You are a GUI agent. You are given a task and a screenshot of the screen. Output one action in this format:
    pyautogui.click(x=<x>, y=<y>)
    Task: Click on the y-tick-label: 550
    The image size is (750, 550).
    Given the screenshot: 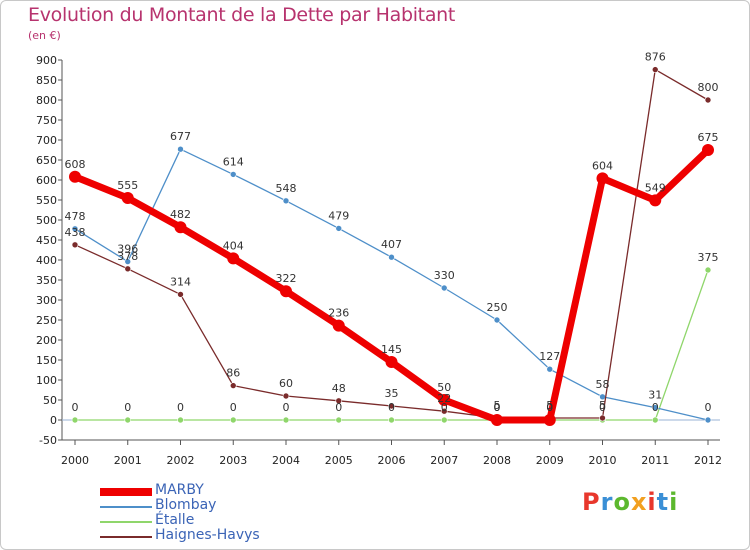 What is the action you would take?
    pyautogui.click(x=46, y=200)
    